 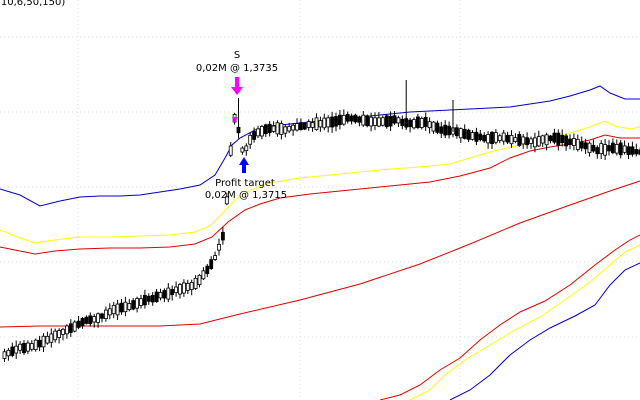 What do you see at coordinates (245, 183) in the screenshot?
I see `profit-target-label: Profit target` at bounding box center [245, 183].